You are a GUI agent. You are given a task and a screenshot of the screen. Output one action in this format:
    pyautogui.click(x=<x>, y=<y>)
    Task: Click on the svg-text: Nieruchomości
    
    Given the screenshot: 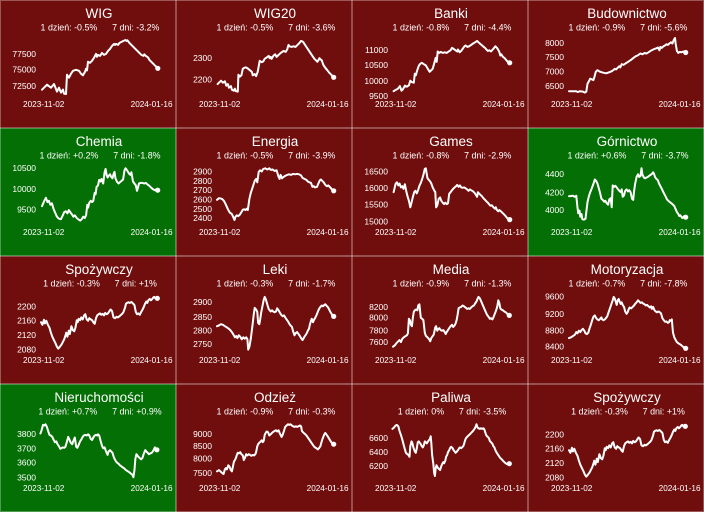 What is the action you would take?
    pyautogui.click(x=98, y=397)
    